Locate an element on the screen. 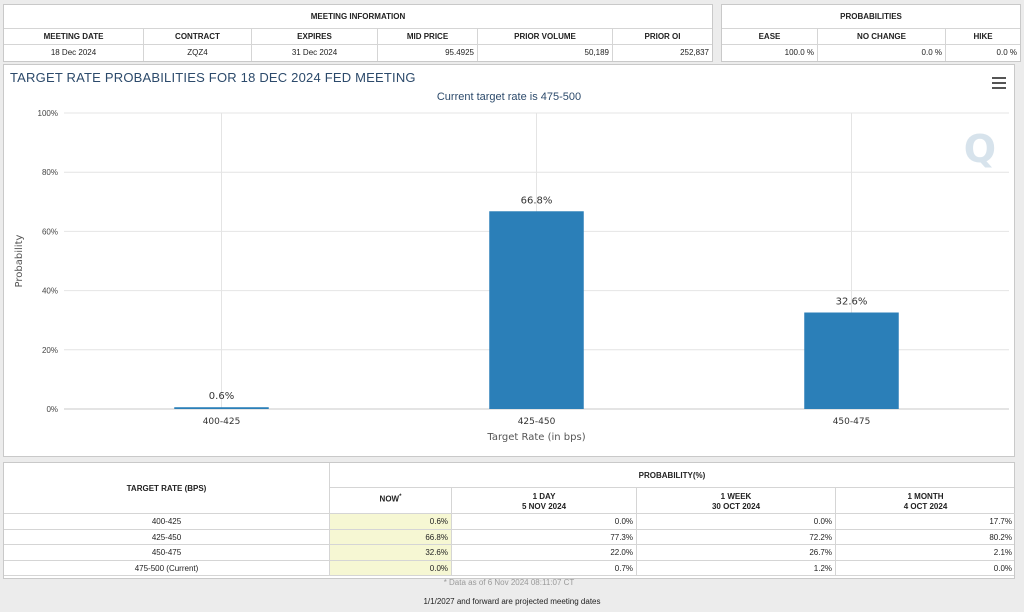  expires-header: EXPIRES is located at coordinates (315, 36).